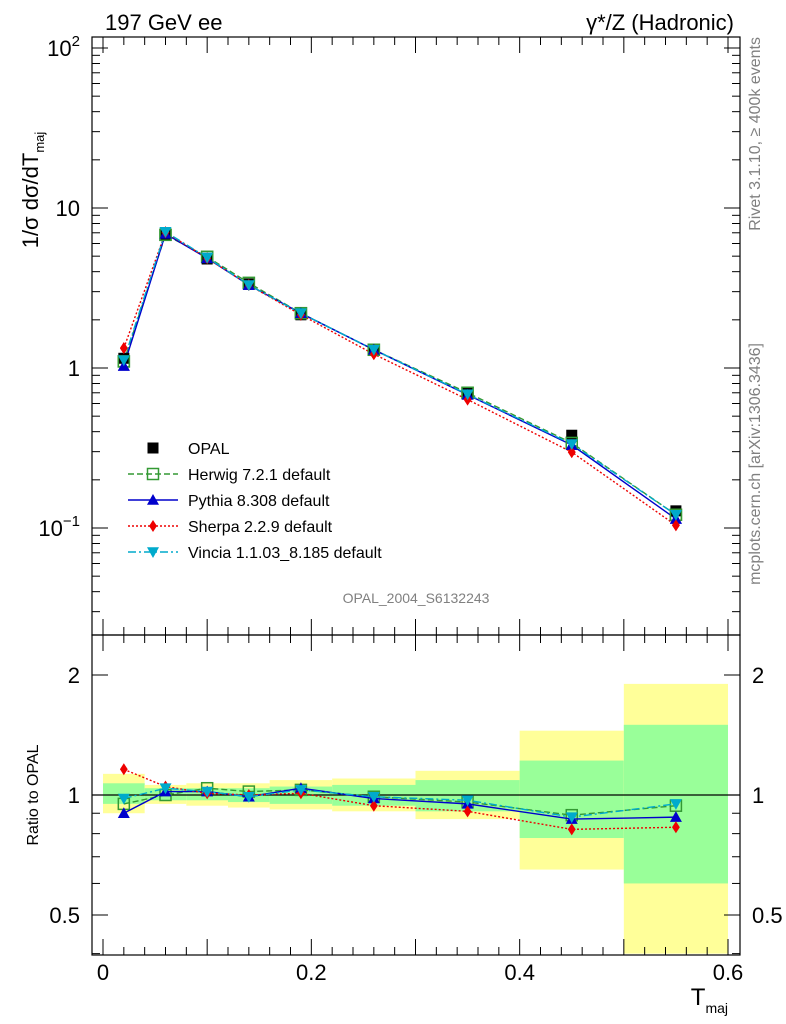 This screenshot has height=1024, width=786. I want to click on main-ylabel: 1/σ dσ/dTmaj, so click(32, 190).